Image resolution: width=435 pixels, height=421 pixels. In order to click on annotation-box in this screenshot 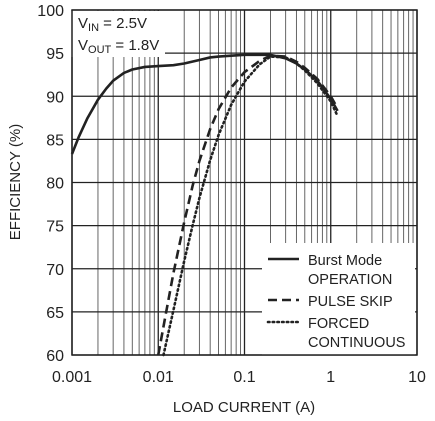, I will do `click(118, 34)`.